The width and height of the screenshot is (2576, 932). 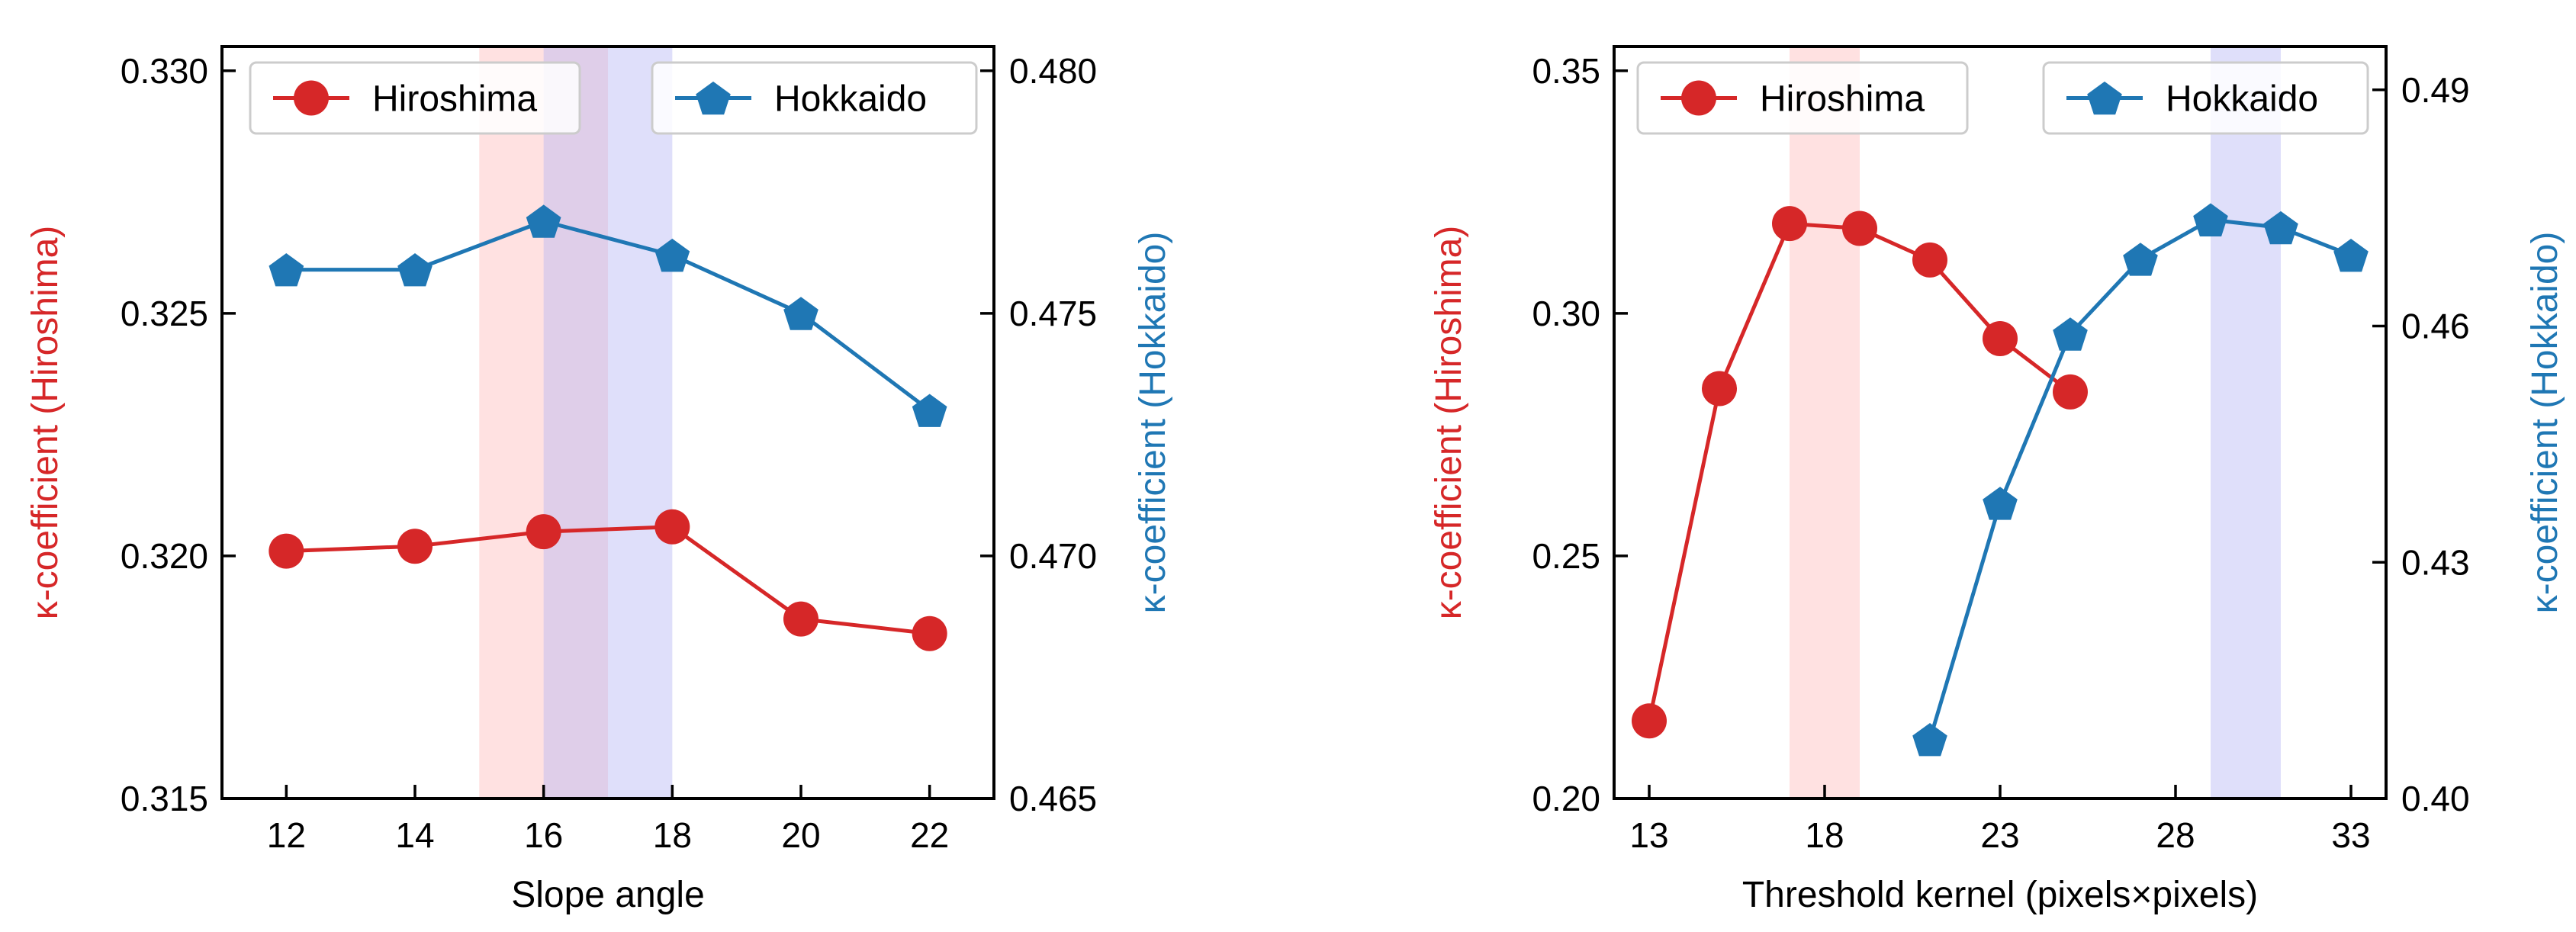 I want to click on x-tick-label: 22, so click(x=929, y=835).